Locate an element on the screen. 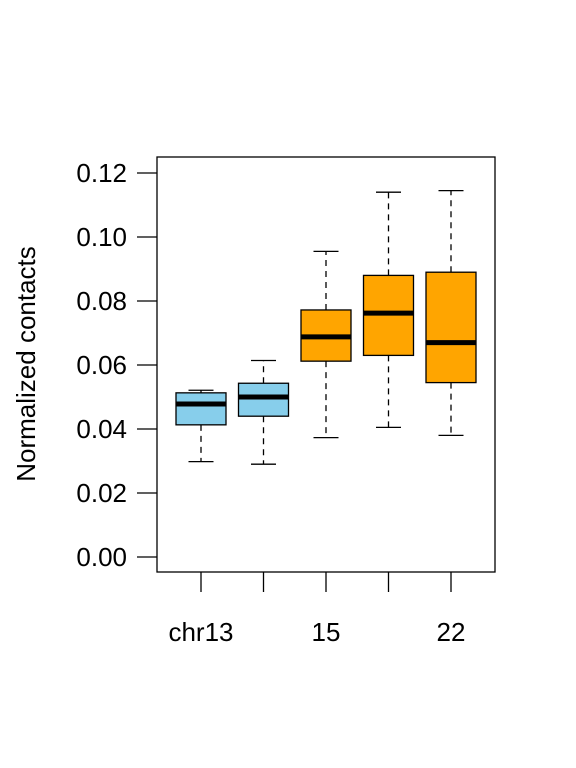  x-axis: chr13 15 22 is located at coordinates (316, 609).